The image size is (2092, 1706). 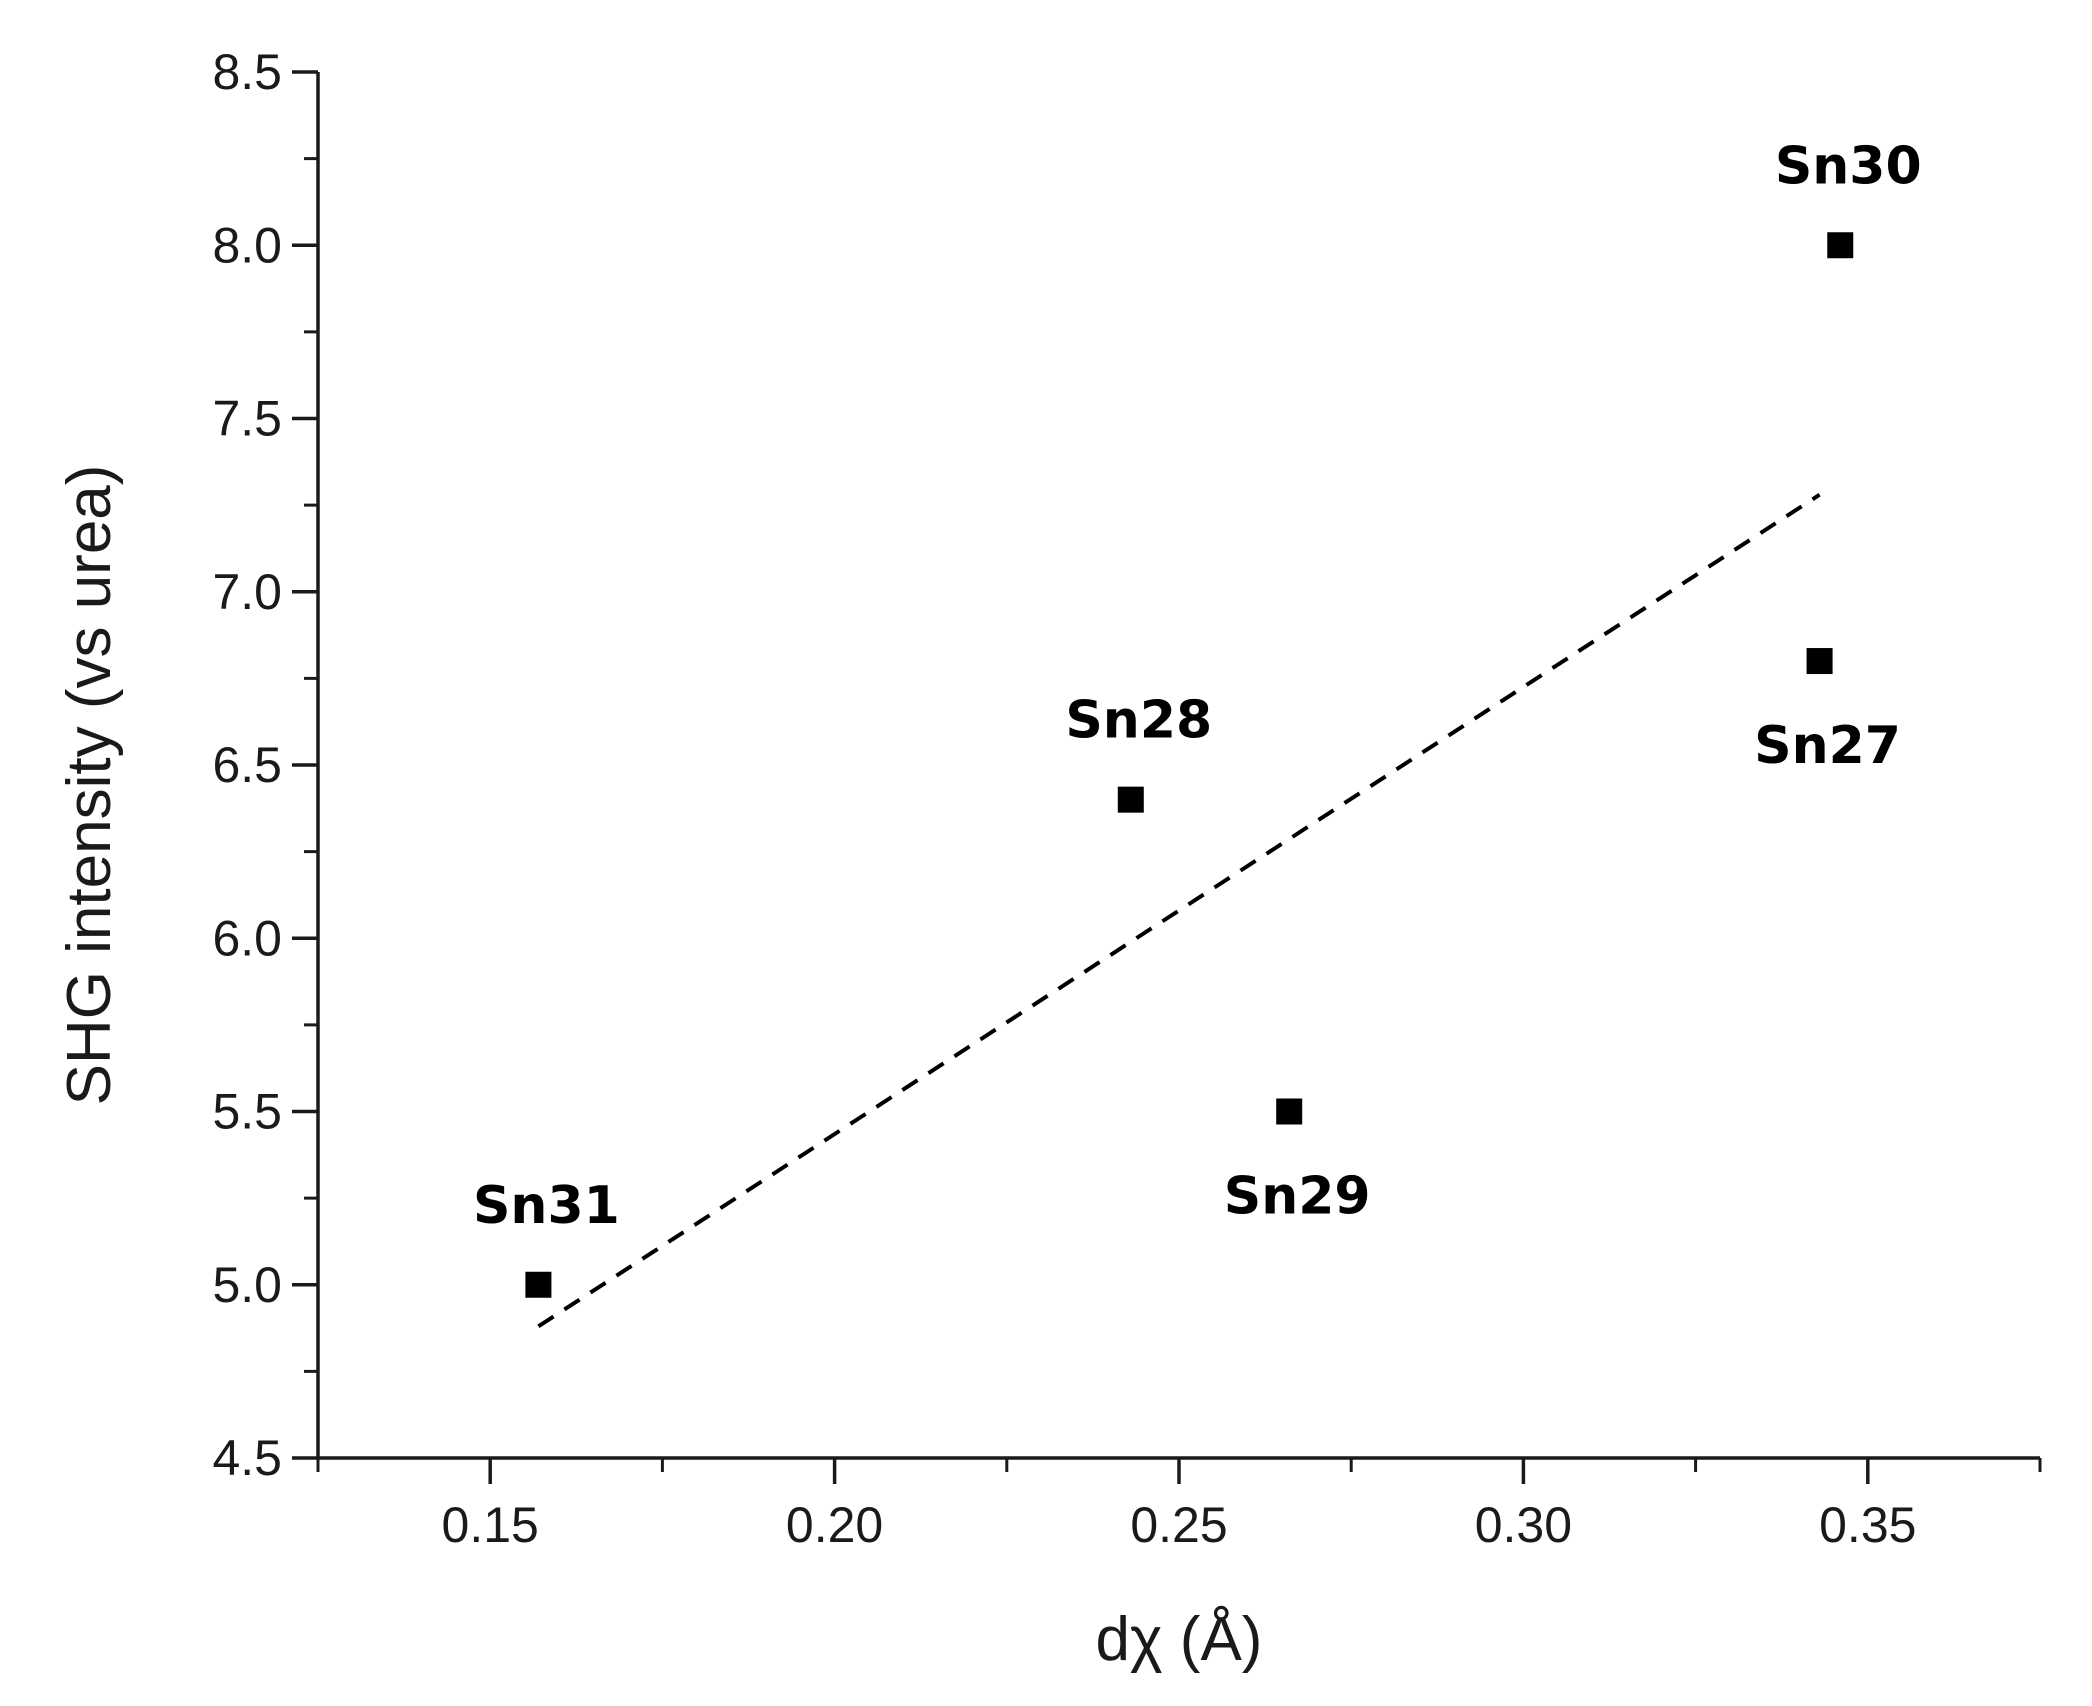 I want to click on y-tick-label: 8.0, so click(x=247, y=245).